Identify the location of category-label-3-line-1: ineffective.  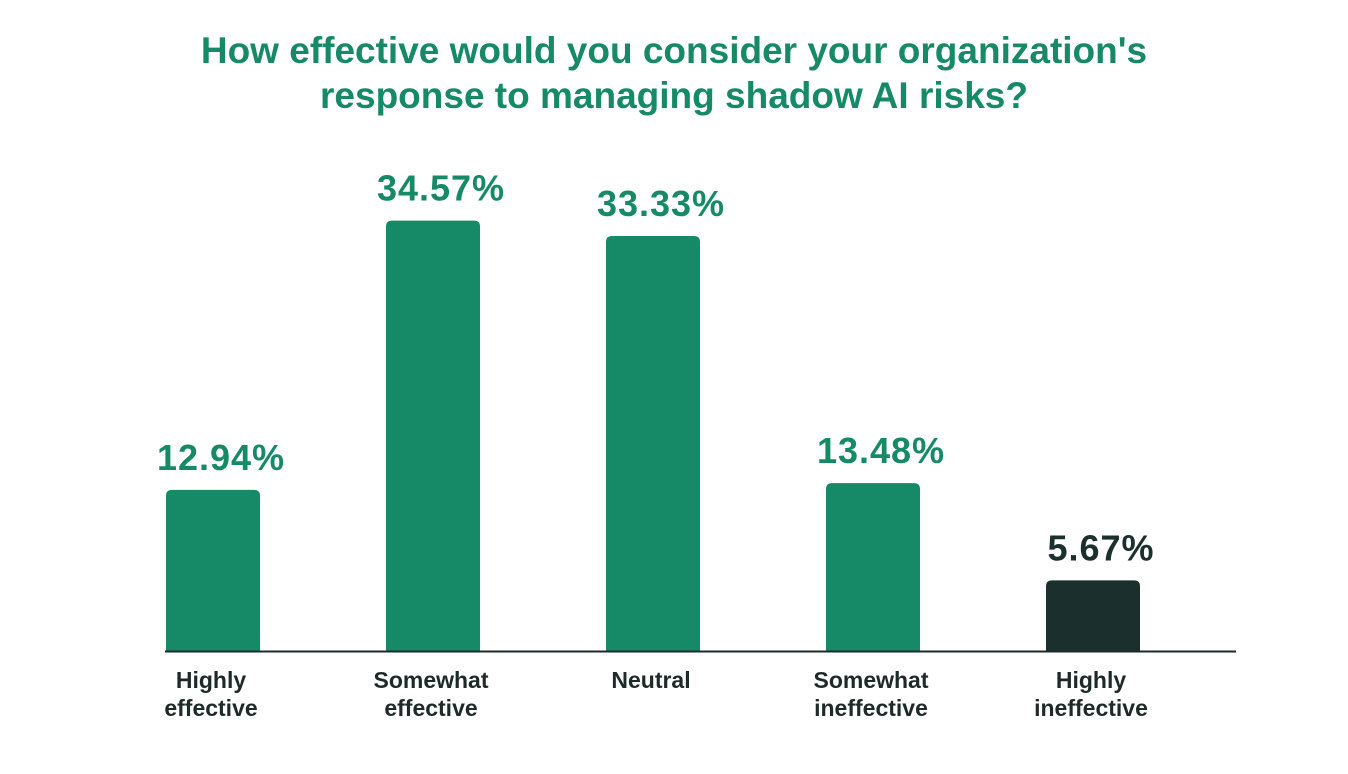
(871, 708).